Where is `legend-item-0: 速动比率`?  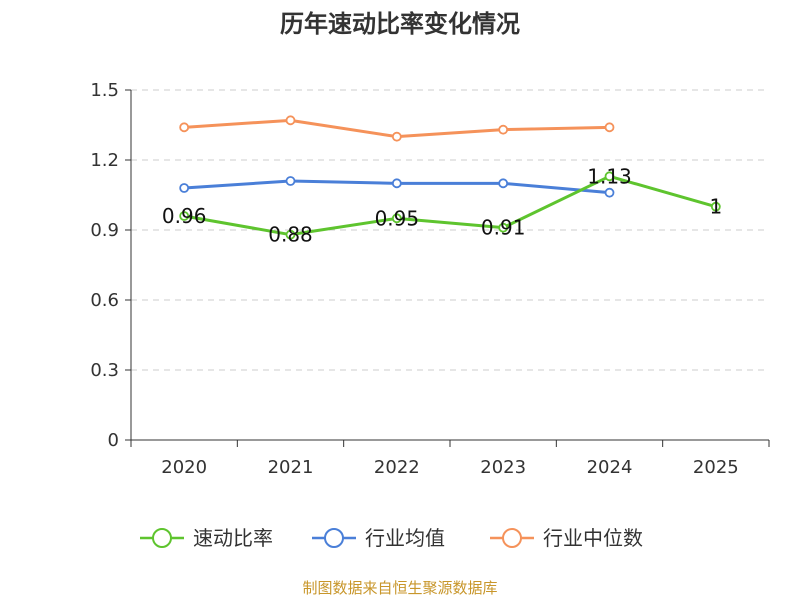 legend-item-0: 速动比率 is located at coordinates (206, 538).